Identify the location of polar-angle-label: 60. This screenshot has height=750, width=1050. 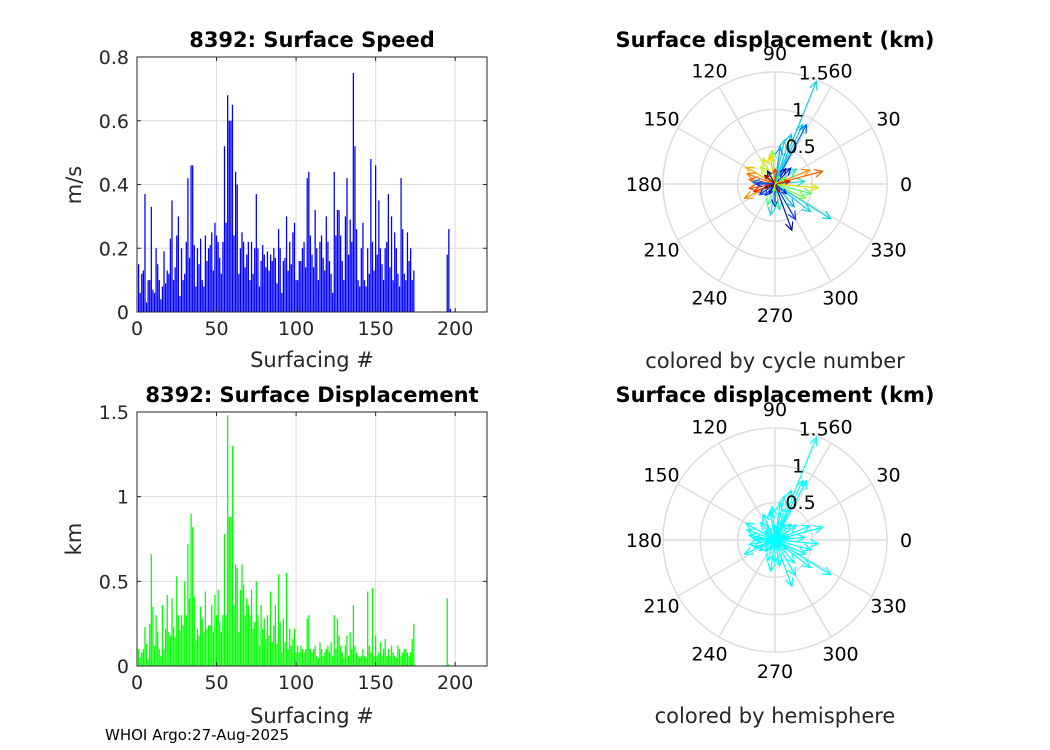
(840, 428).